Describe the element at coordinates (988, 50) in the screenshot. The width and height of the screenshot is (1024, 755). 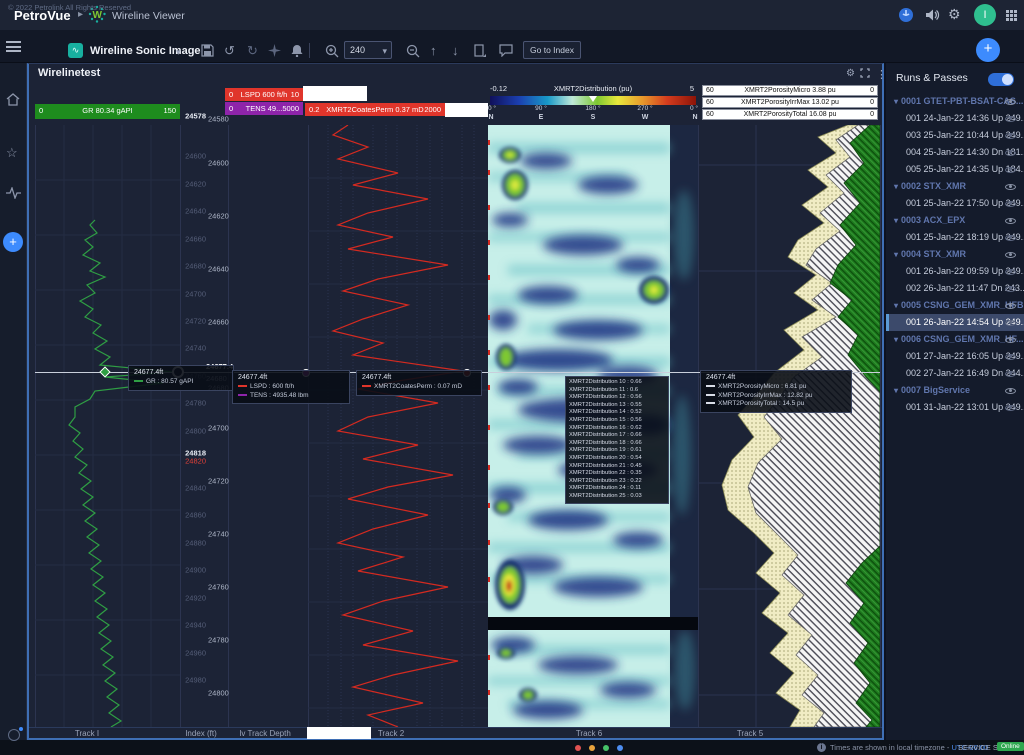
I see `add-panel-button: +` at that location.